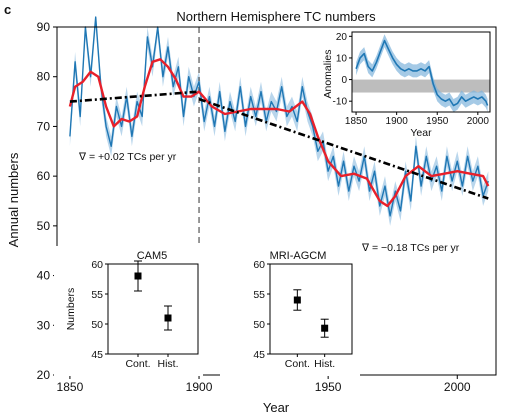 The height and width of the screenshot is (417, 507). I want to click on mri-inset: MRI-AGCM 45 50 55 60 Cont. Hist., so click(290, 311).